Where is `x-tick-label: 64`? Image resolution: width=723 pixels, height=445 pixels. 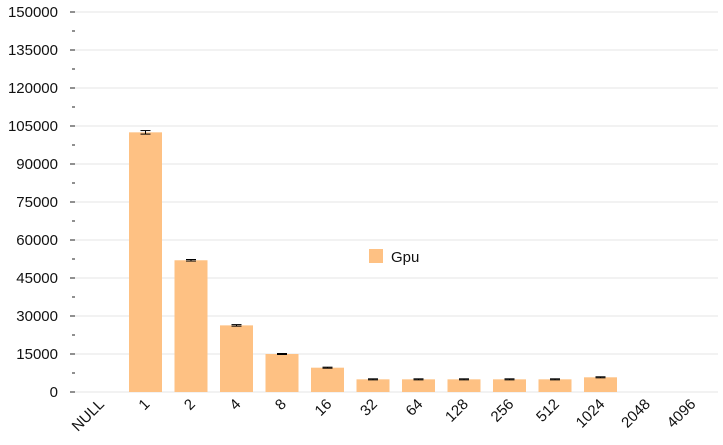 x-tick-label: 64 is located at coordinates (415, 408).